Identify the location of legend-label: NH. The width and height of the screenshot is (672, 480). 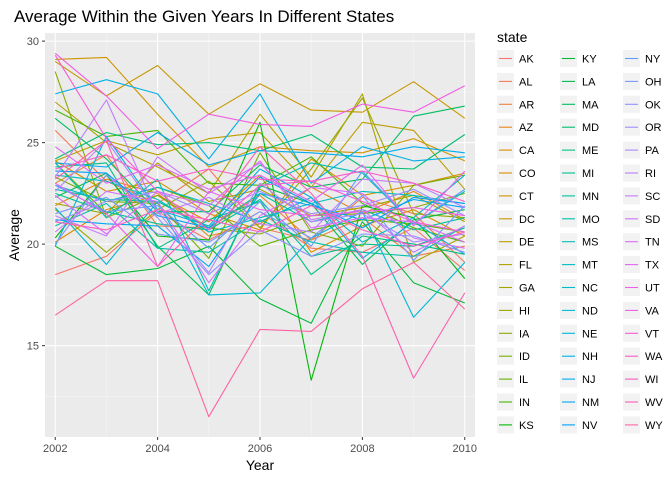
(590, 357).